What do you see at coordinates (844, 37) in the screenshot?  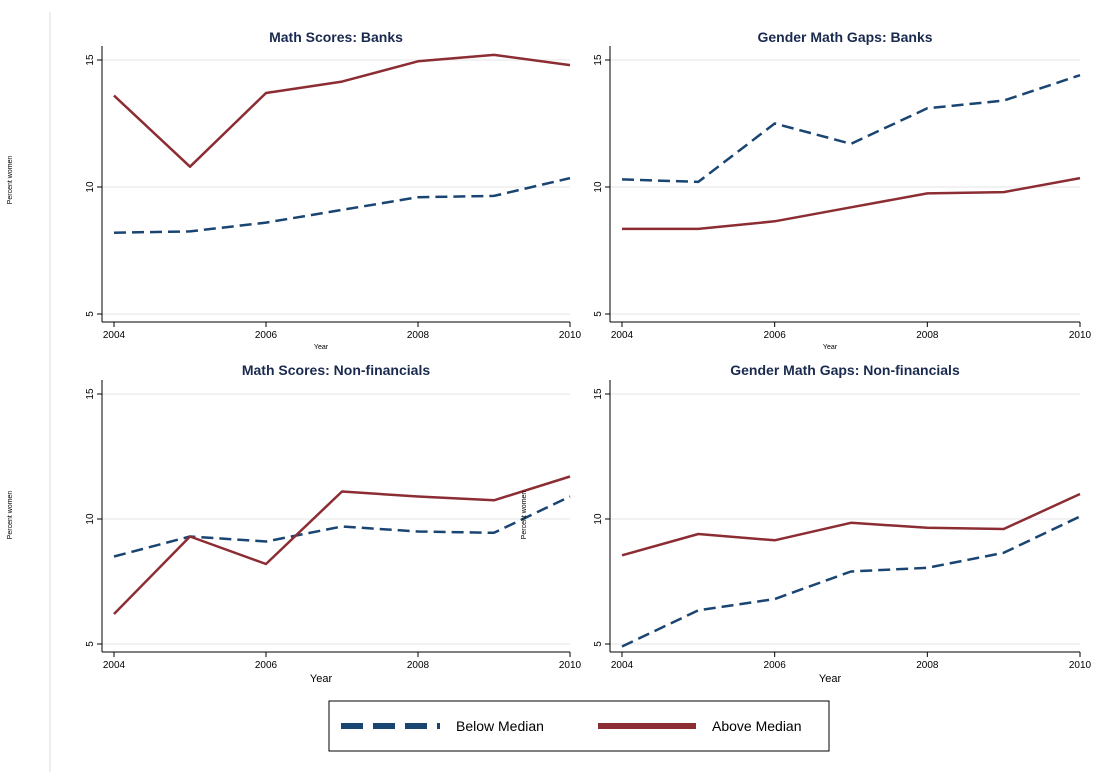 I see `panel-title: Gender Math Gaps: Banks` at bounding box center [844, 37].